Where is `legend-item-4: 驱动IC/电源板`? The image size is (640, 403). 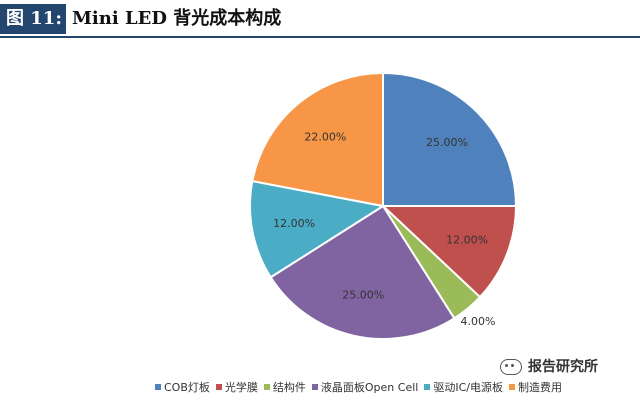
legend-item-4: 驱动IC/电源板 is located at coordinates (463, 387).